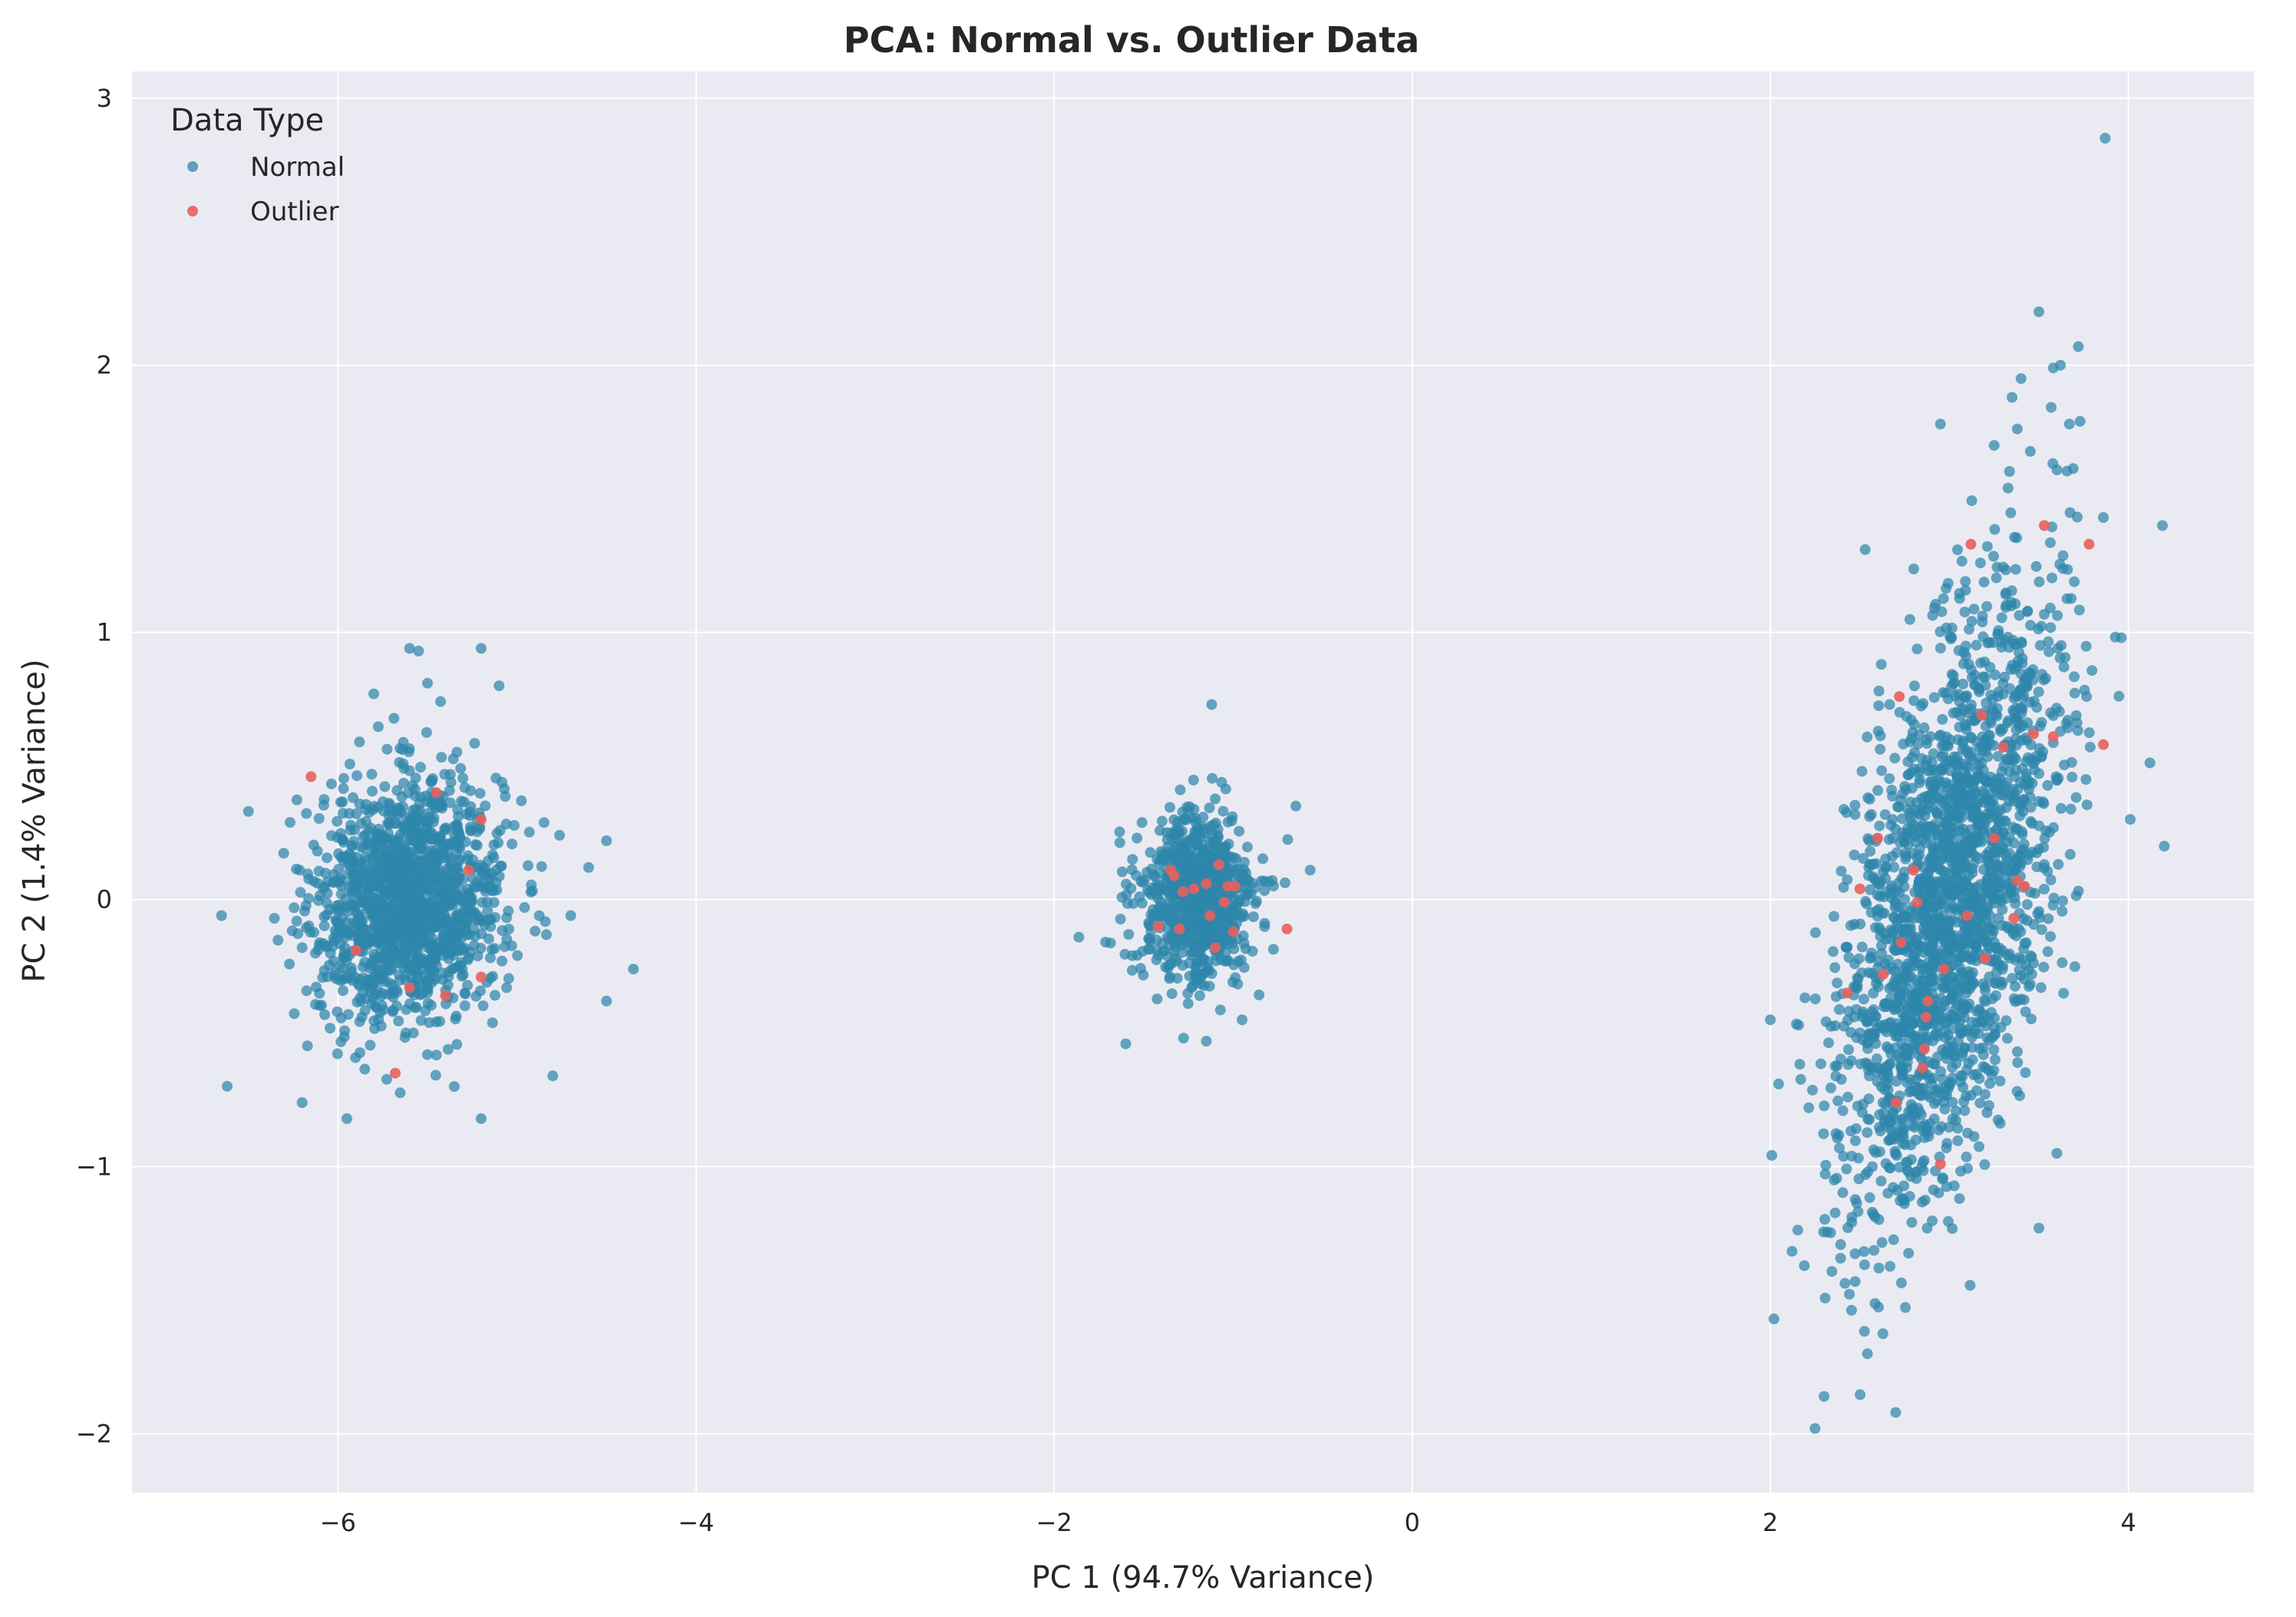 Image resolution: width=2296 pixels, height=1617 pixels. Describe the element at coordinates (104, 899) in the screenshot. I see `y-tick-label: 0` at that location.